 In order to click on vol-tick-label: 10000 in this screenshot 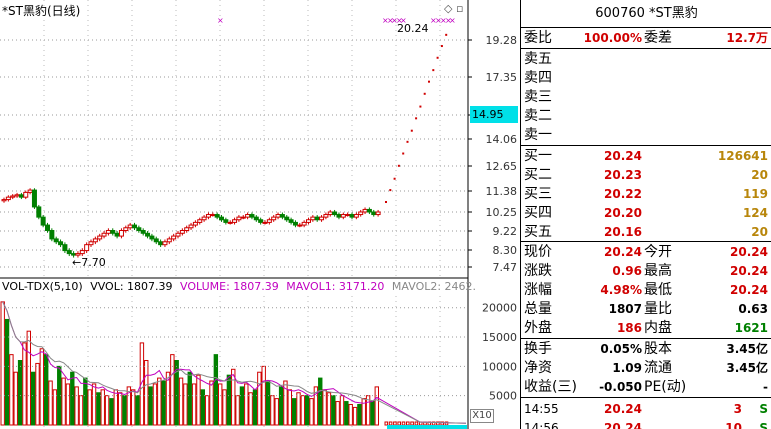, I will do `click(499, 366)`.